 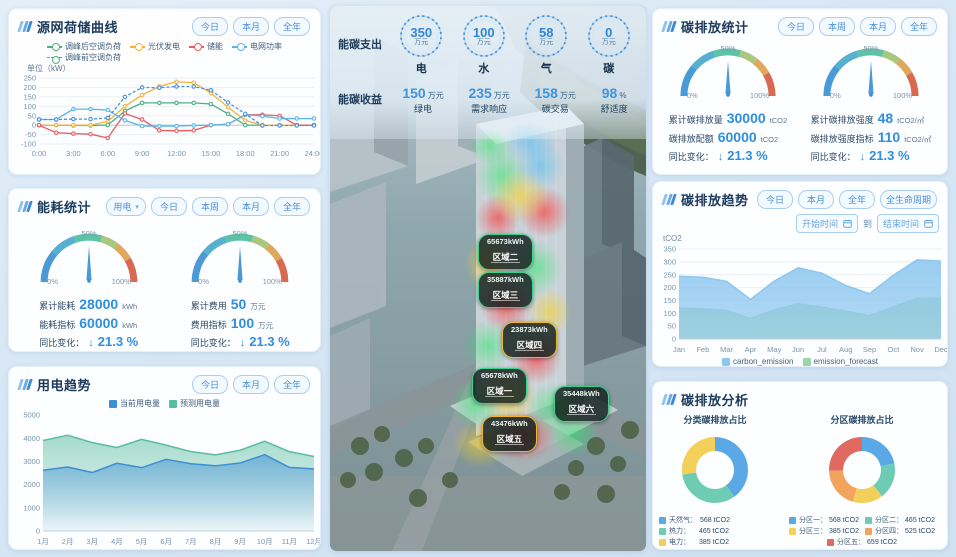 I want to click on start-date-picker: 开始时间, so click(x=826, y=223).